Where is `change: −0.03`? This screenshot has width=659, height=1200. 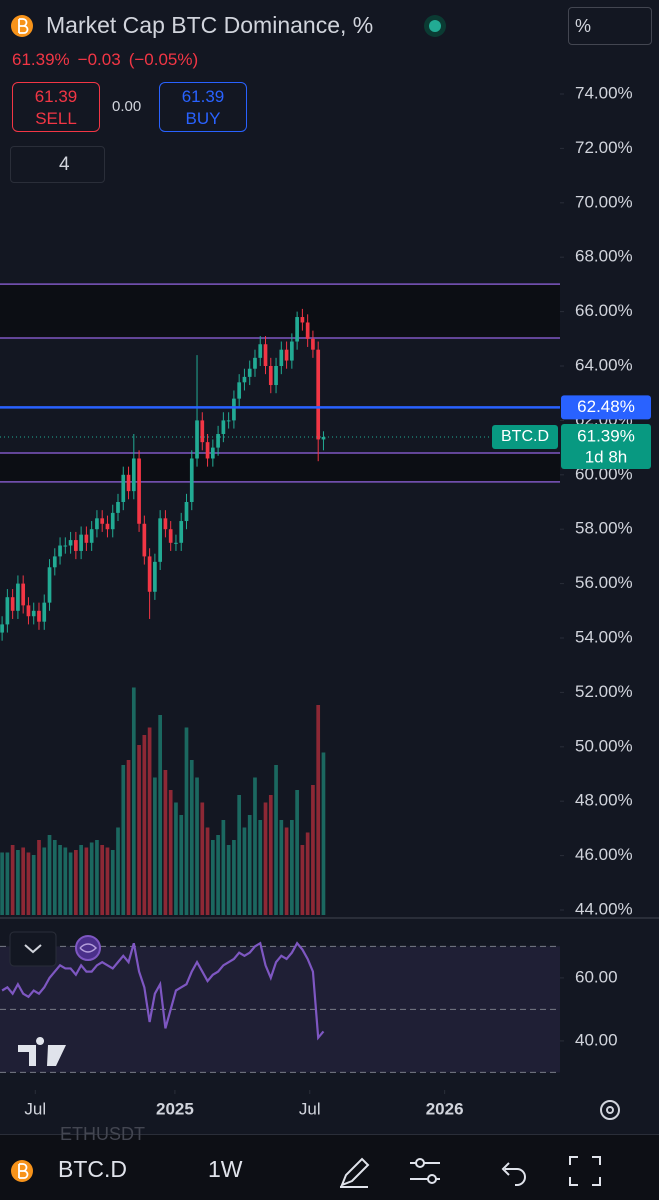
change: −0.03 is located at coordinates (99, 59).